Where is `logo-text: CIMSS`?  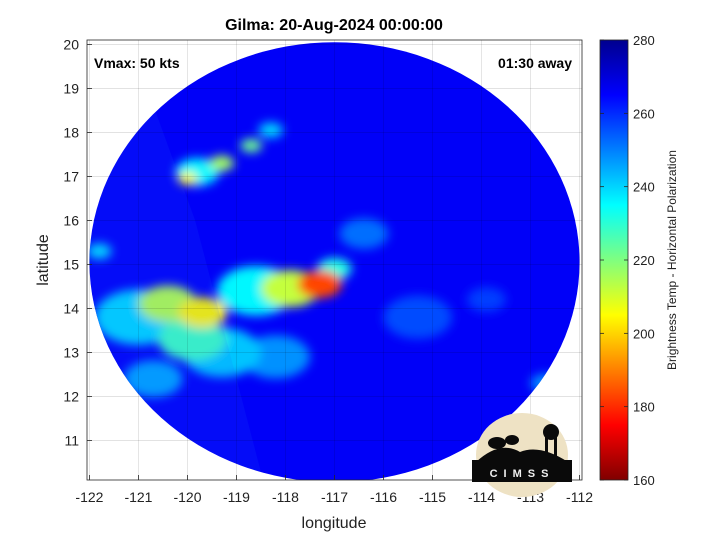
logo-text: CIMSS is located at coordinates (522, 474).